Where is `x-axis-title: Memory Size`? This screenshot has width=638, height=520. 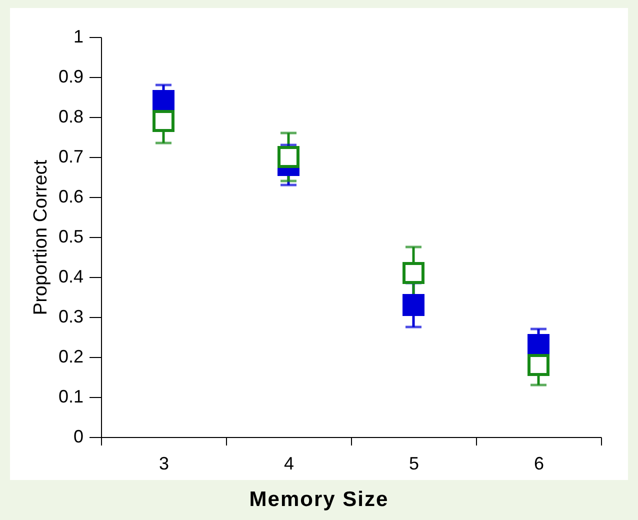 x-axis-title: Memory Size is located at coordinates (319, 500).